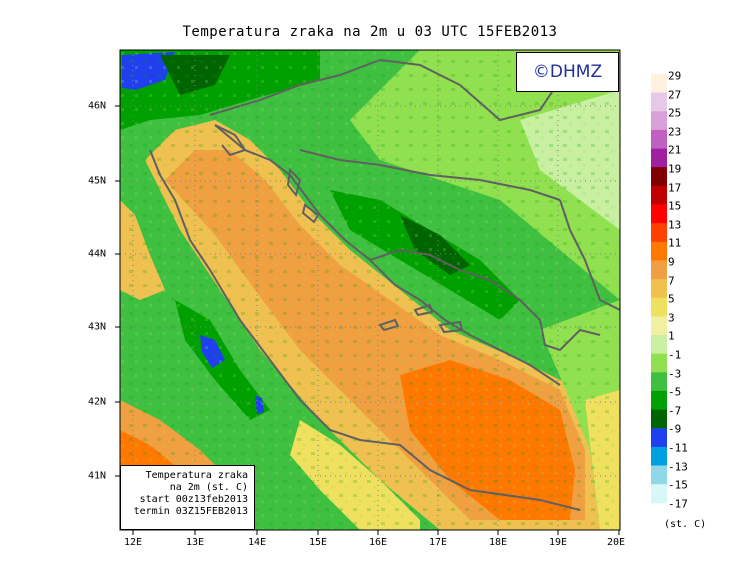 Image resolution: width=740 pixels, height=582 pixels. Describe the element at coordinates (445, 274) in the screenshot. I see `border-bih-south` at that location.